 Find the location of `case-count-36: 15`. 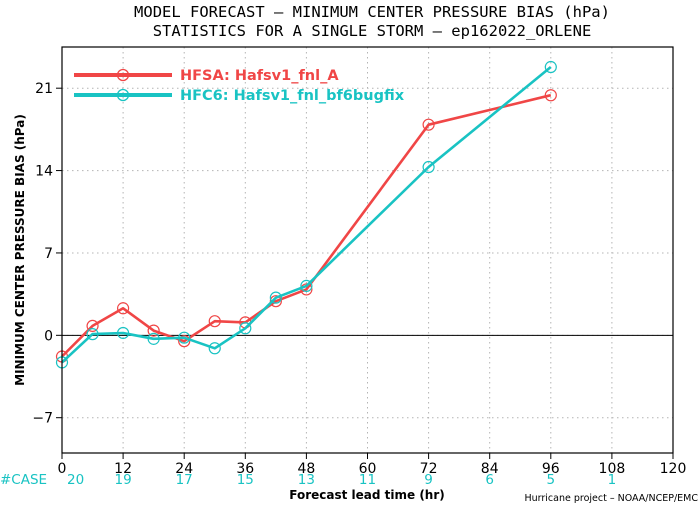

case-count-36: 15 is located at coordinates (245, 480).